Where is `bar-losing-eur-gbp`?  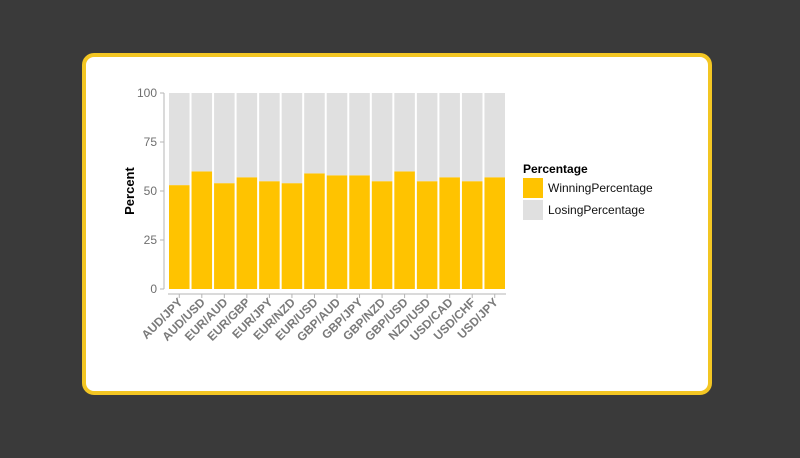 bar-losing-eur-gbp is located at coordinates (247, 135).